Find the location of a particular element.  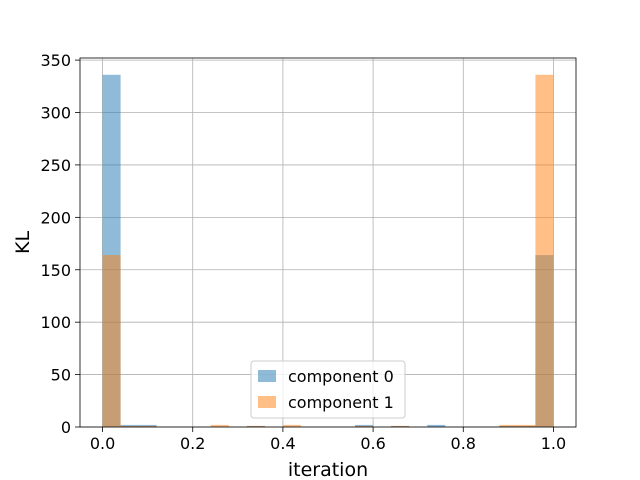

x-axis-label: iteration is located at coordinates (328, 469).